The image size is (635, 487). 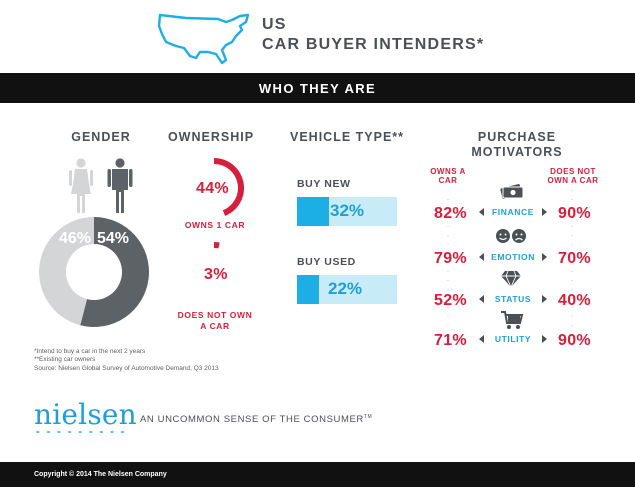 I want to click on female-icon, so click(x=81, y=185).